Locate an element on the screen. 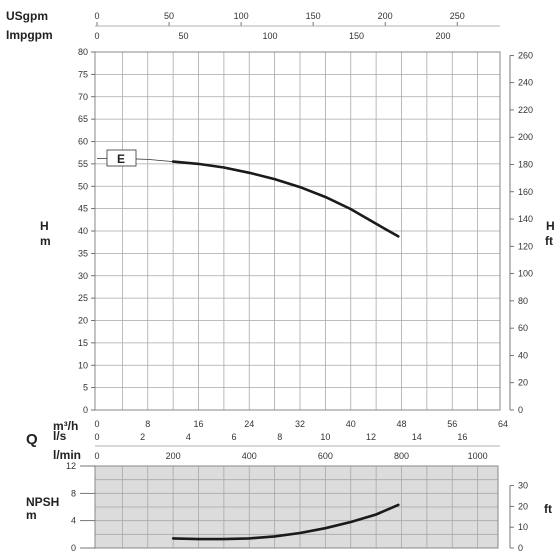 This screenshot has height=558, width=557. head-yleft-tick: 80 is located at coordinates (83, 52).